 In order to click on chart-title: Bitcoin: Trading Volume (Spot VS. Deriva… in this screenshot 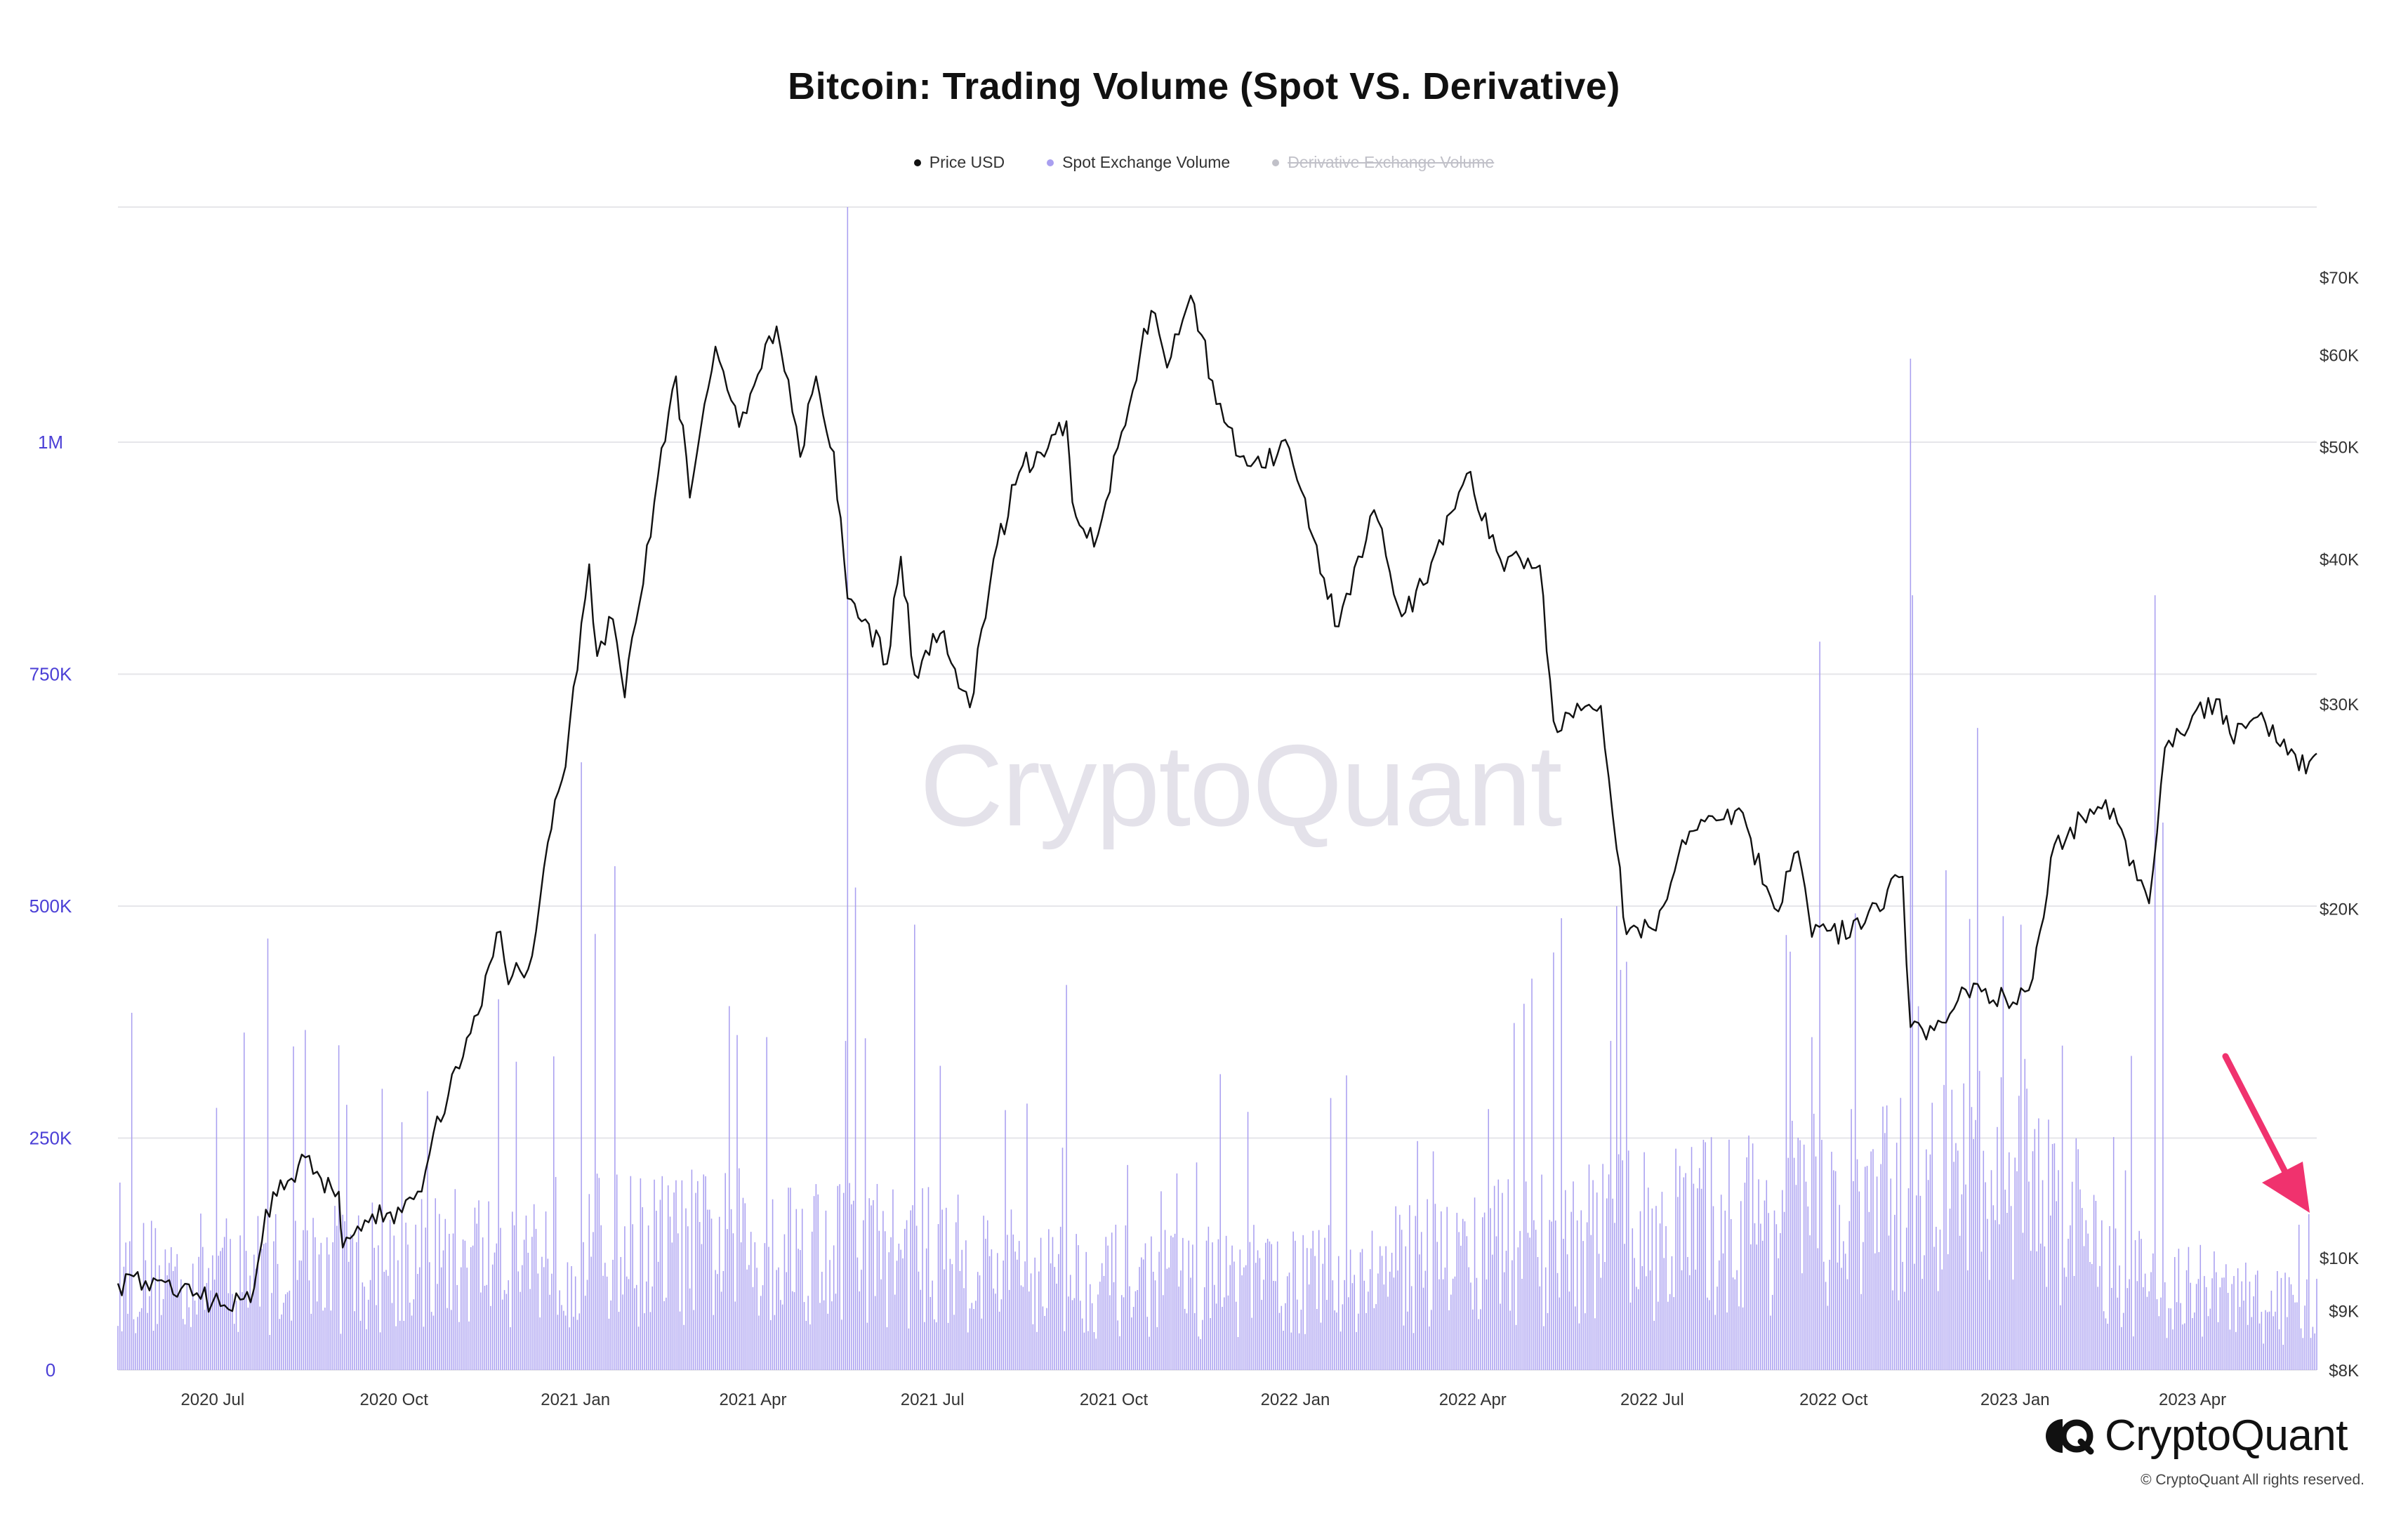, I will do `click(1204, 86)`.